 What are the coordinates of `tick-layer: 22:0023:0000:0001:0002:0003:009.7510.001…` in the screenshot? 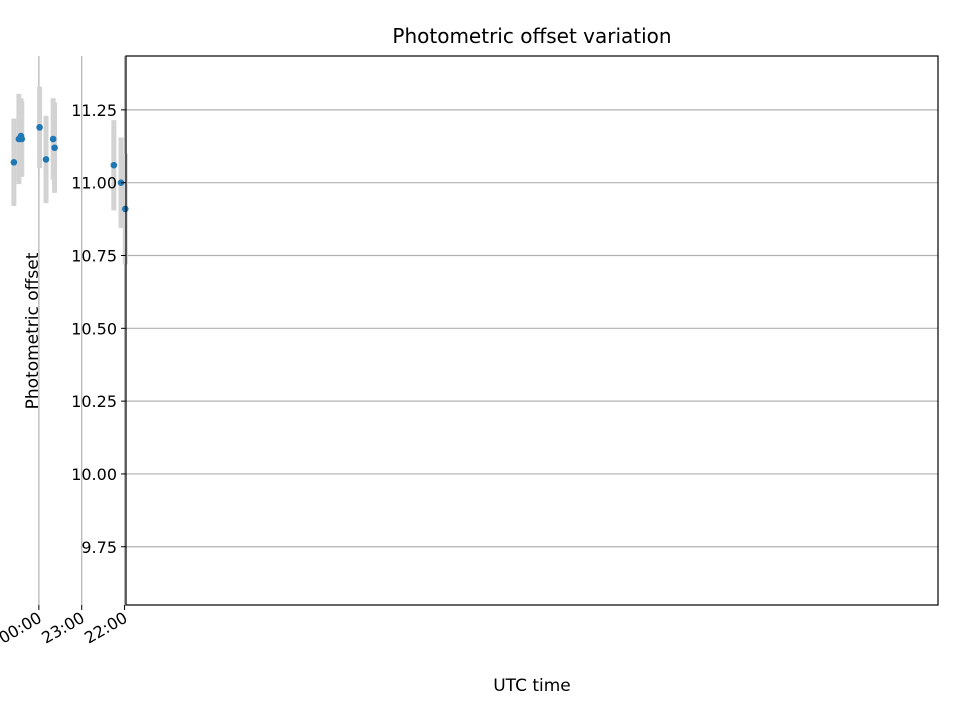 It's located at (65, 374).